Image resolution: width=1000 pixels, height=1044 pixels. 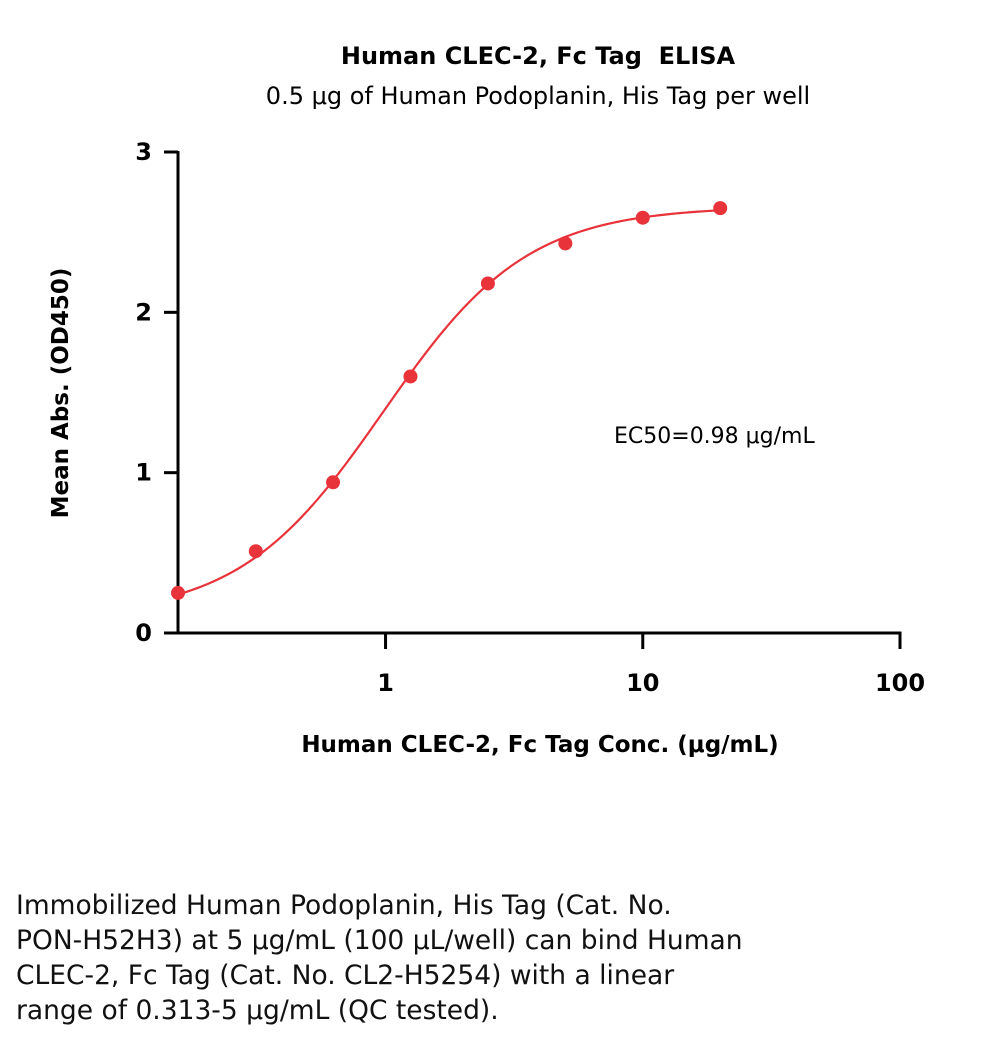 What do you see at coordinates (900, 683) in the screenshot?
I see `x-tick-label: 100` at bounding box center [900, 683].